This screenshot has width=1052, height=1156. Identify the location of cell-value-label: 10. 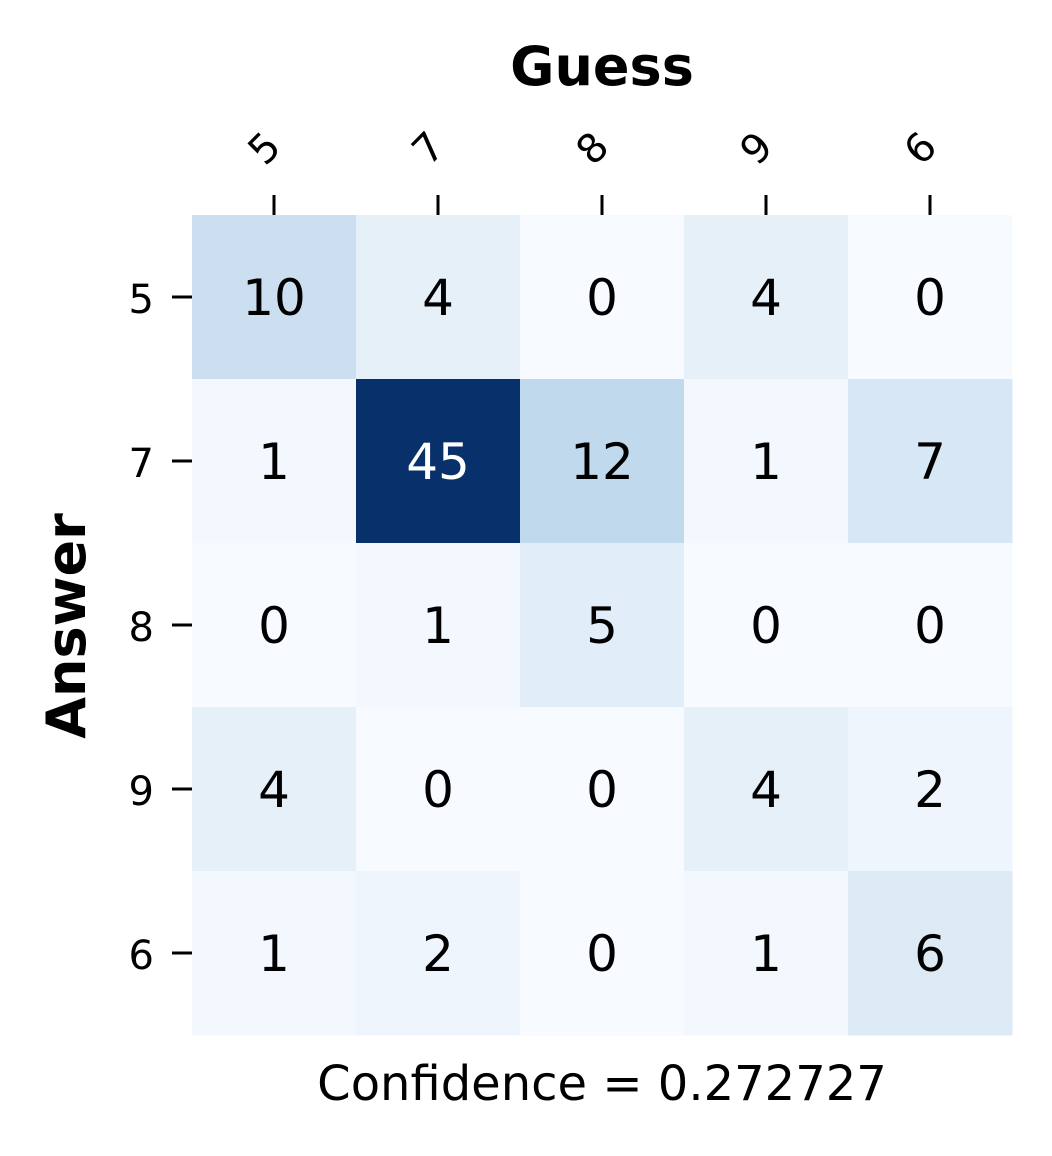
(274, 298).